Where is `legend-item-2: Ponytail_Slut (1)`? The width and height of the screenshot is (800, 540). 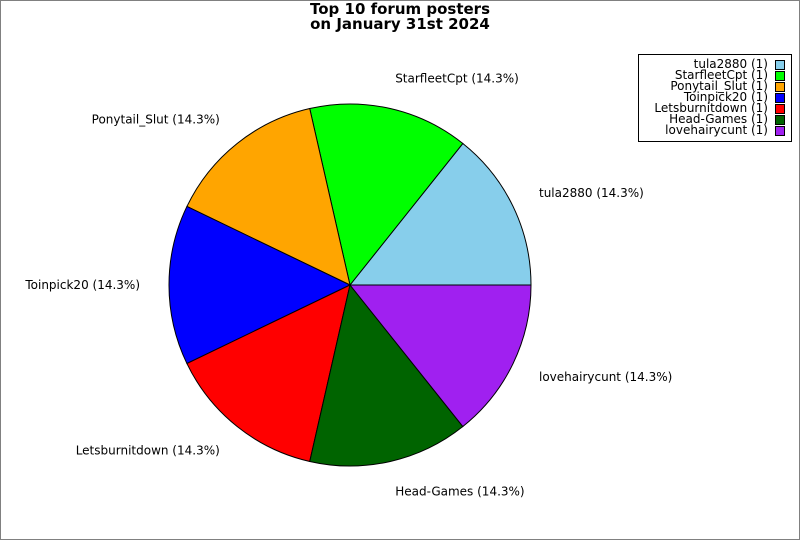 legend-item-2: Ponytail_Slut (1) is located at coordinates (727, 86).